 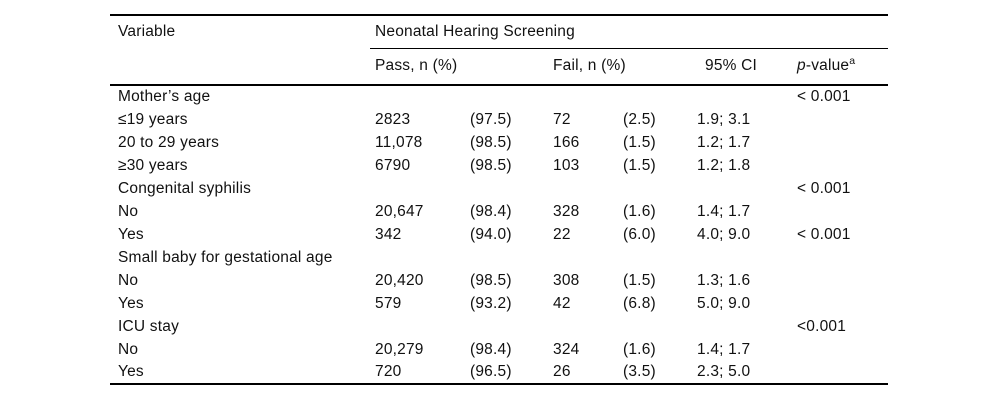 I want to click on value-cell: 166, so click(x=566, y=142).